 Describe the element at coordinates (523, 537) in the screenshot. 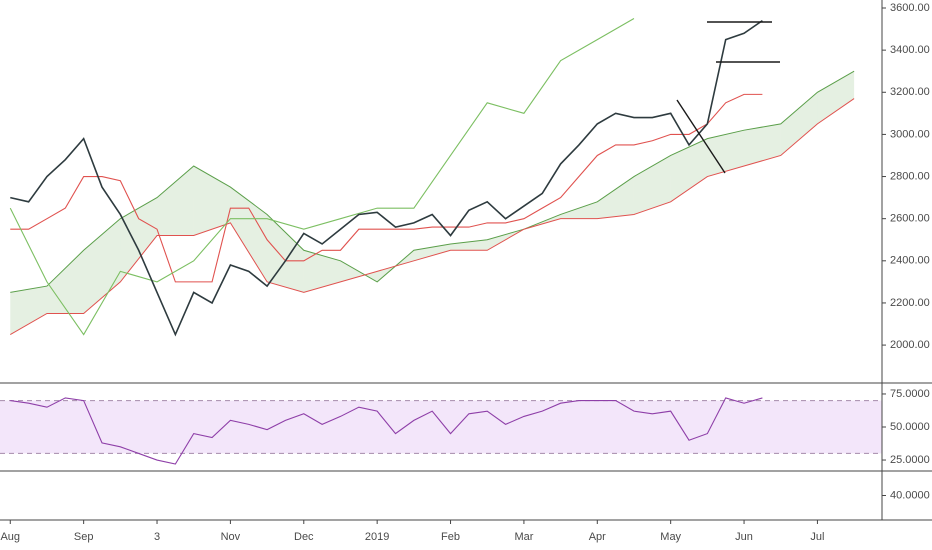

I see `x-tick-label: Mar` at that location.